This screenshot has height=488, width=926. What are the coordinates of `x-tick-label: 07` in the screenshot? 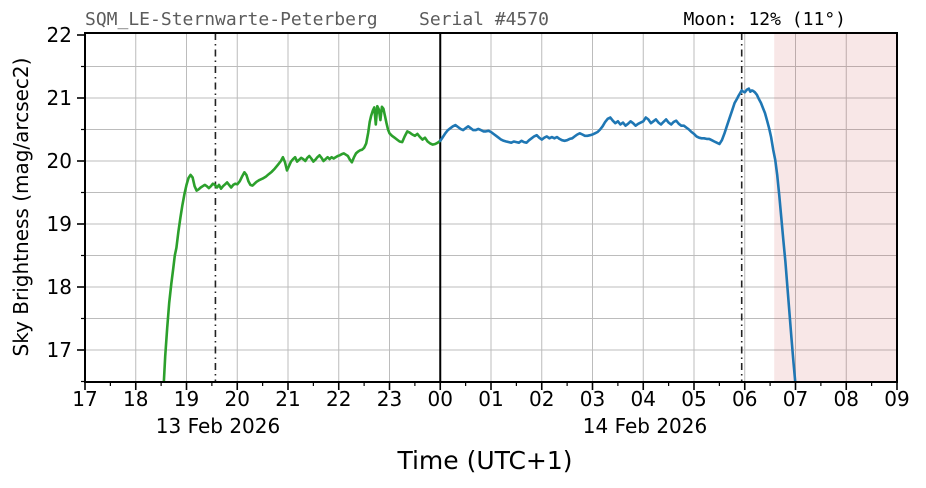 It's located at (795, 399).